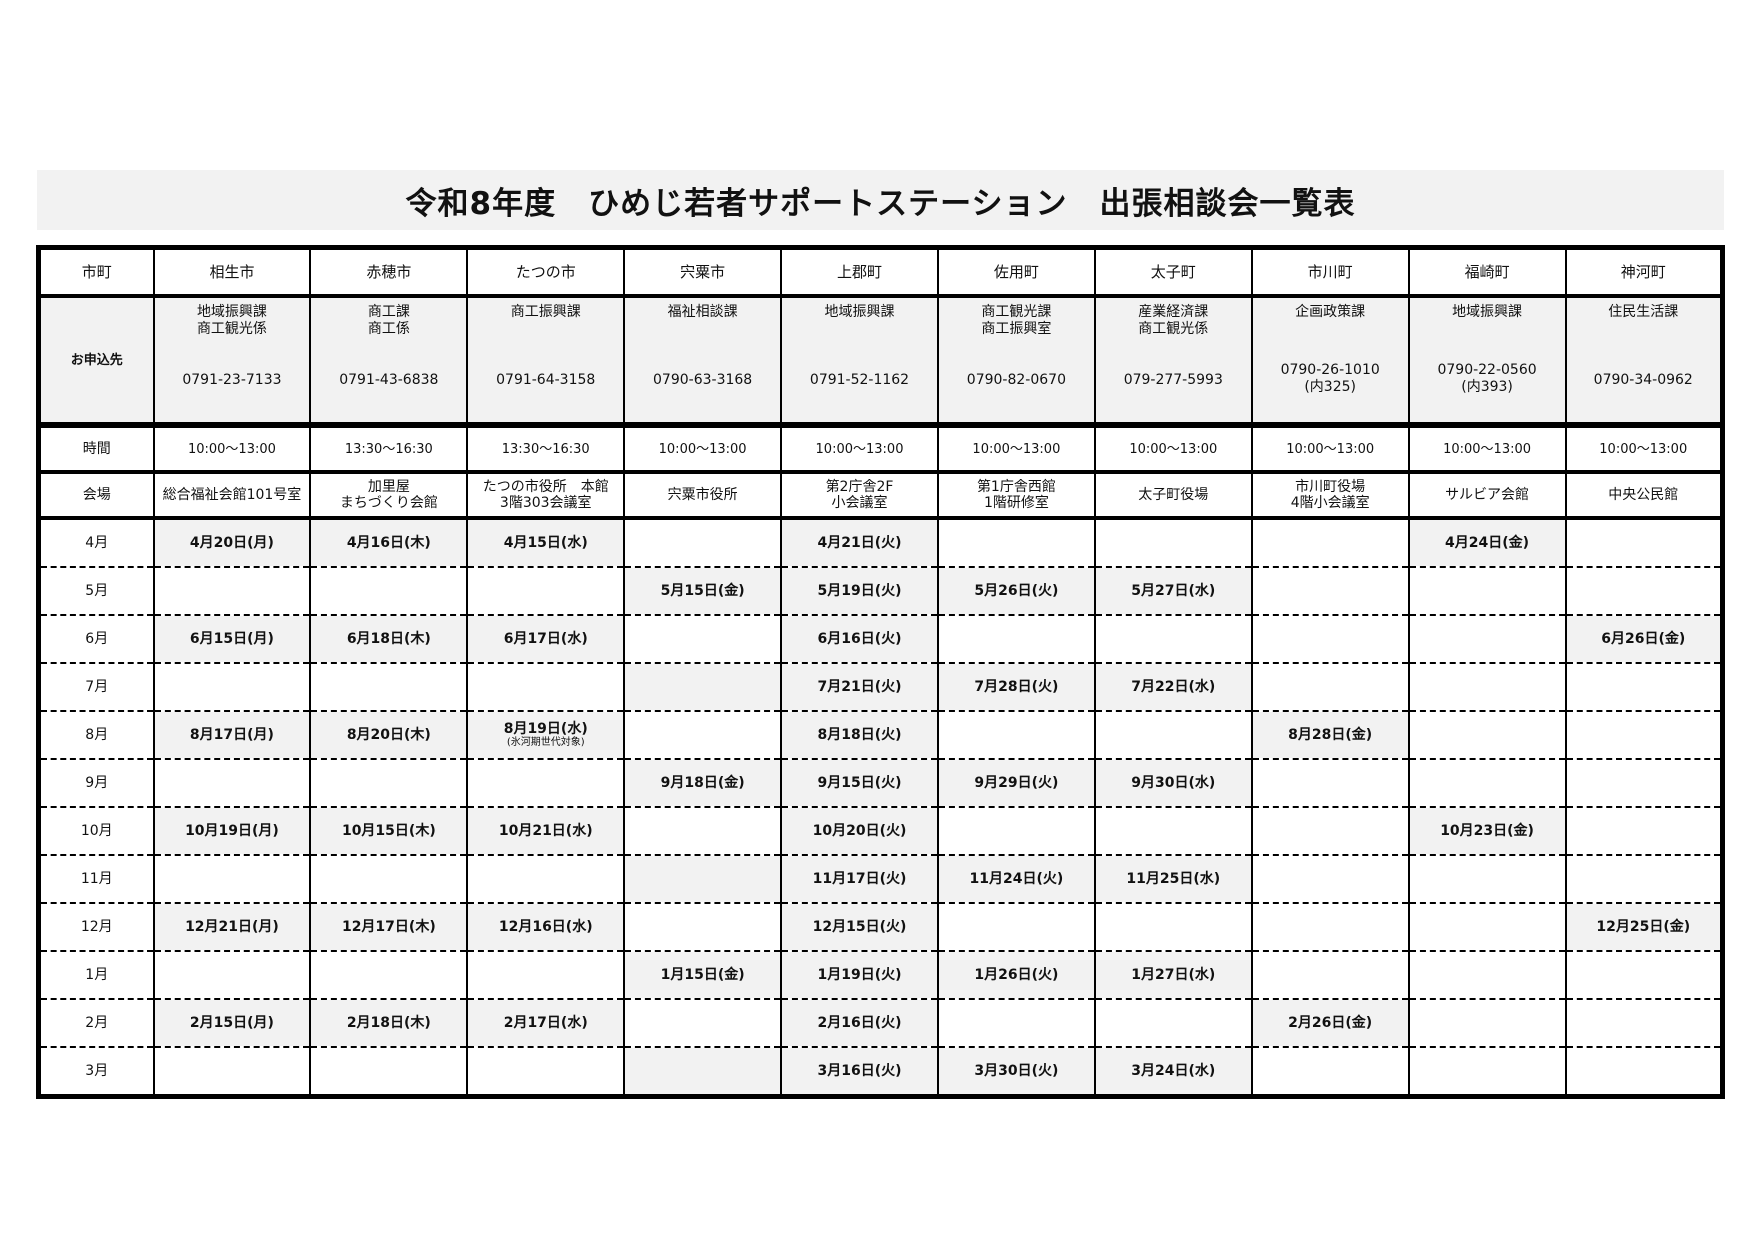 Image resolution: width=1754 pixels, height=1241 pixels. I want to click on month-label: 11月, so click(96, 879).